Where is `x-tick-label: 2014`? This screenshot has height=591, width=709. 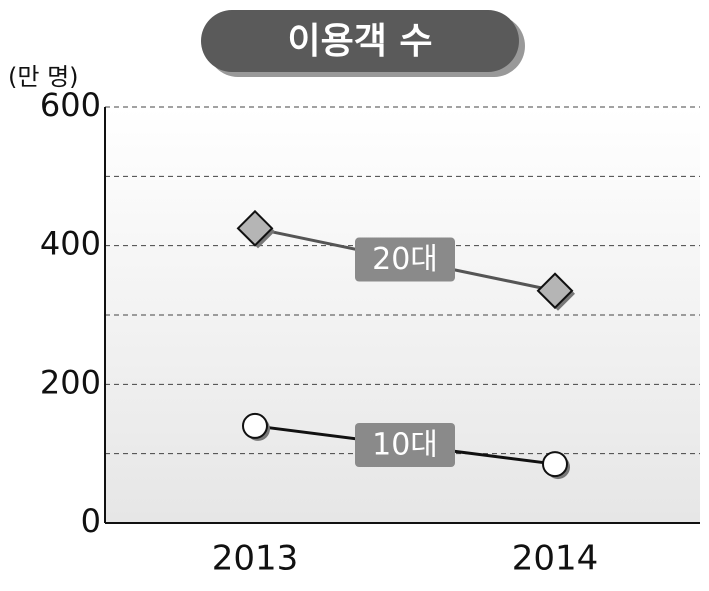
x-tick-label: 2014 is located at coordinates (555, 559).